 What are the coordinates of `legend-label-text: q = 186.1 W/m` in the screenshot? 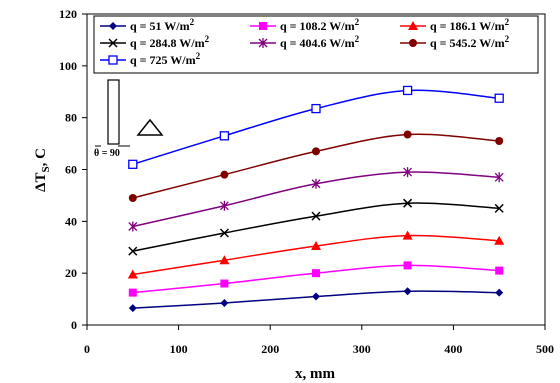 It's located at (467, 26).